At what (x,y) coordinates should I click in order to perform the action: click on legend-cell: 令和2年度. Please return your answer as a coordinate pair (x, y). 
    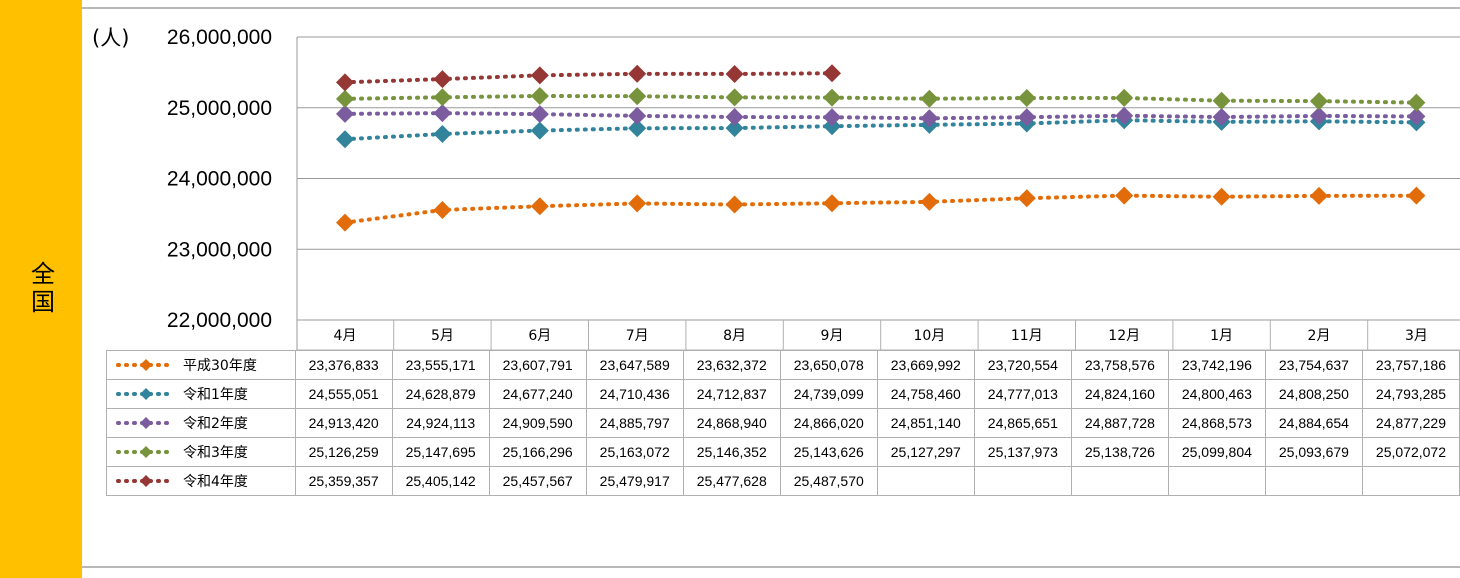
    Looking at the image, I should click on (201, 423).